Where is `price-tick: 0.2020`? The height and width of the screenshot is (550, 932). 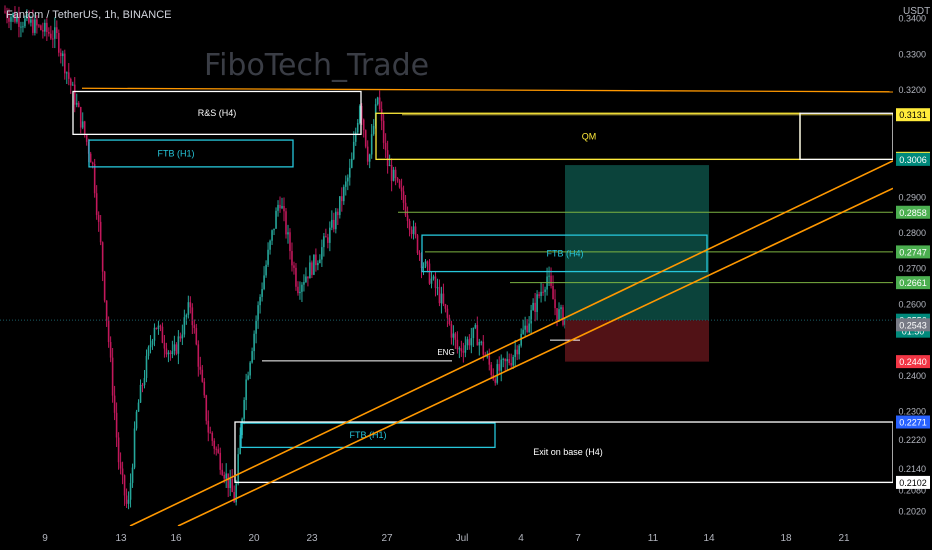 price-tick: 0.2020 is located at coordinates (912, 512).